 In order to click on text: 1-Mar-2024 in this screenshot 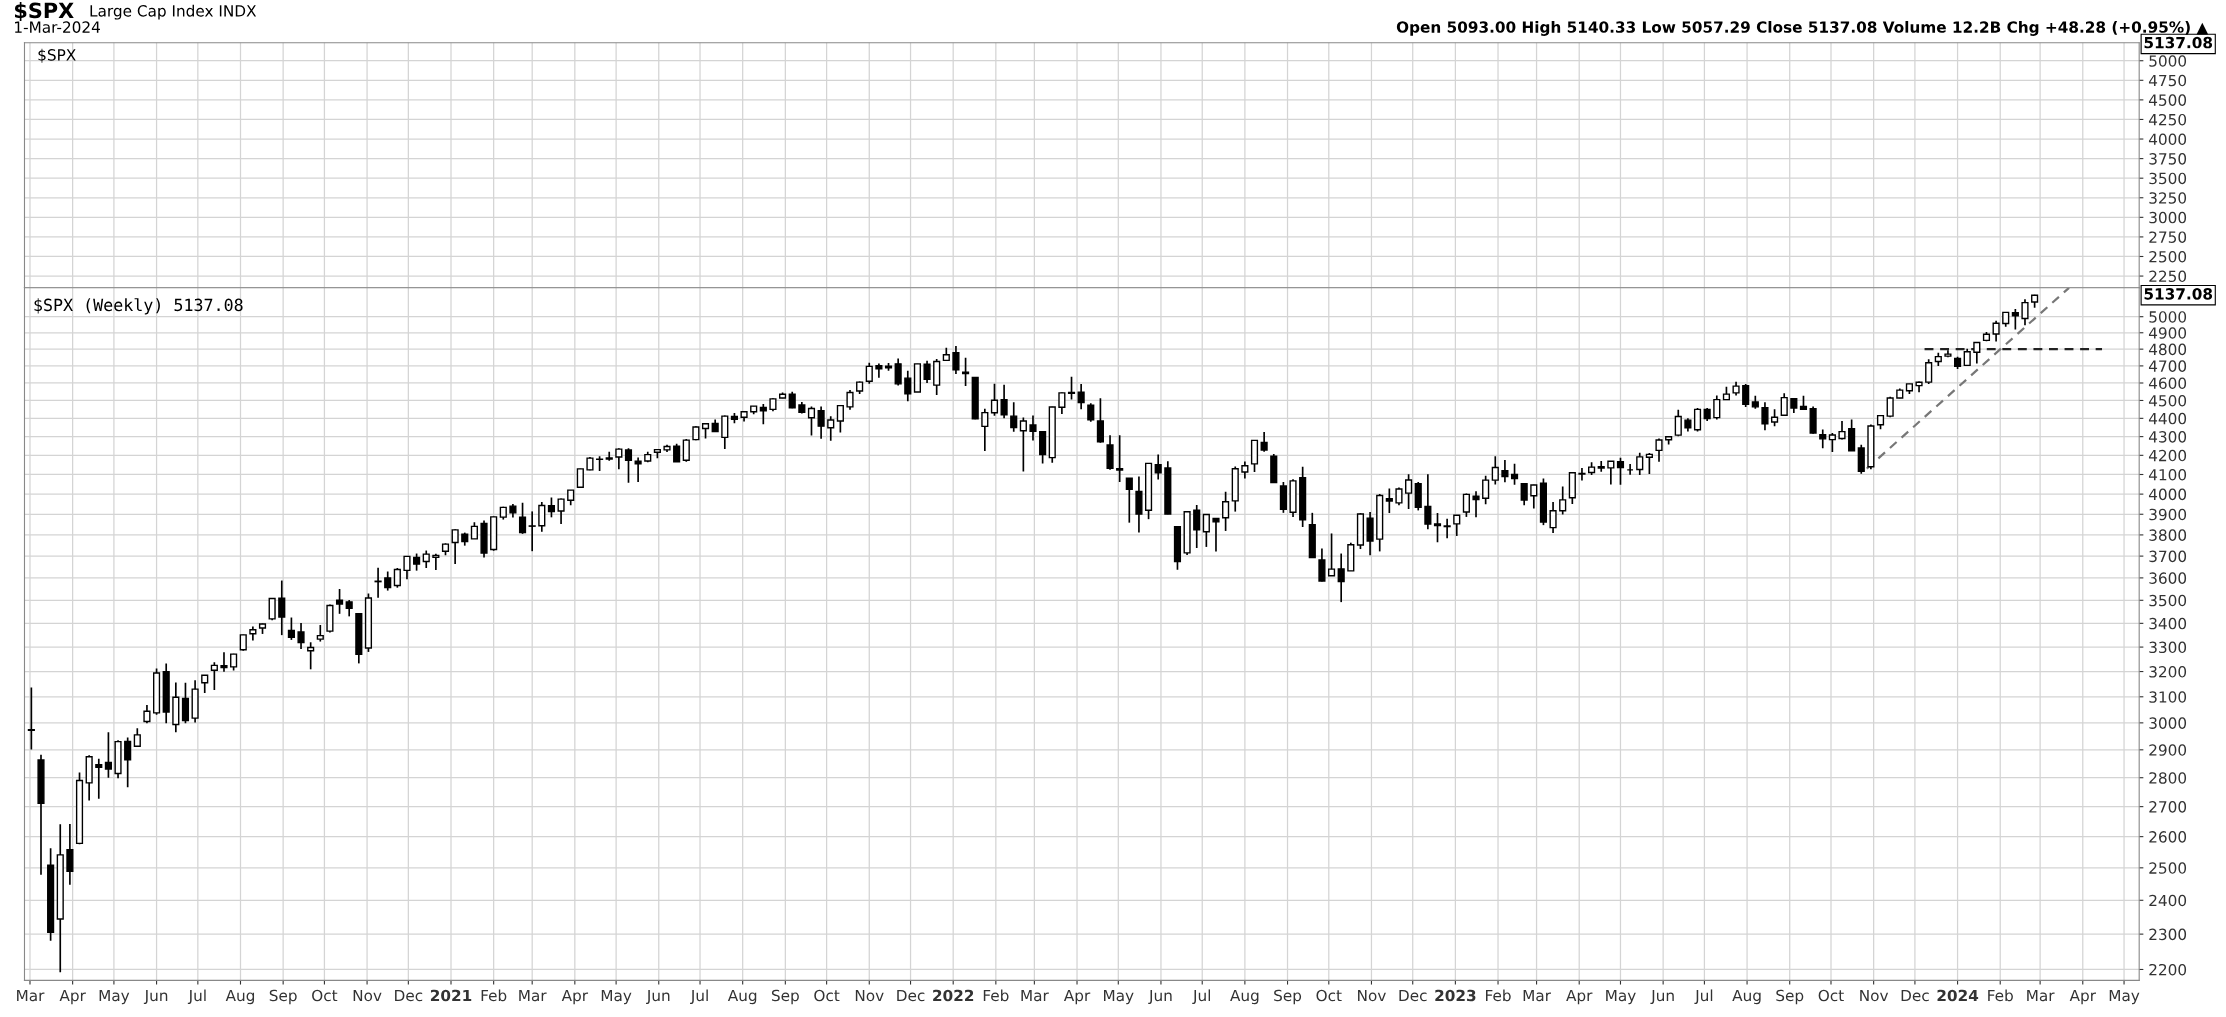, I will do `click(57, 27)`.